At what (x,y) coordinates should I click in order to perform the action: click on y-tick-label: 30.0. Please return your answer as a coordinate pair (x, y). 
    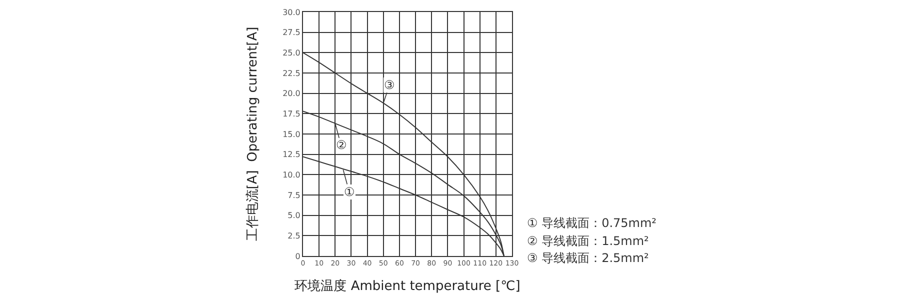
    Looking at the image, I should click on (291, 12).